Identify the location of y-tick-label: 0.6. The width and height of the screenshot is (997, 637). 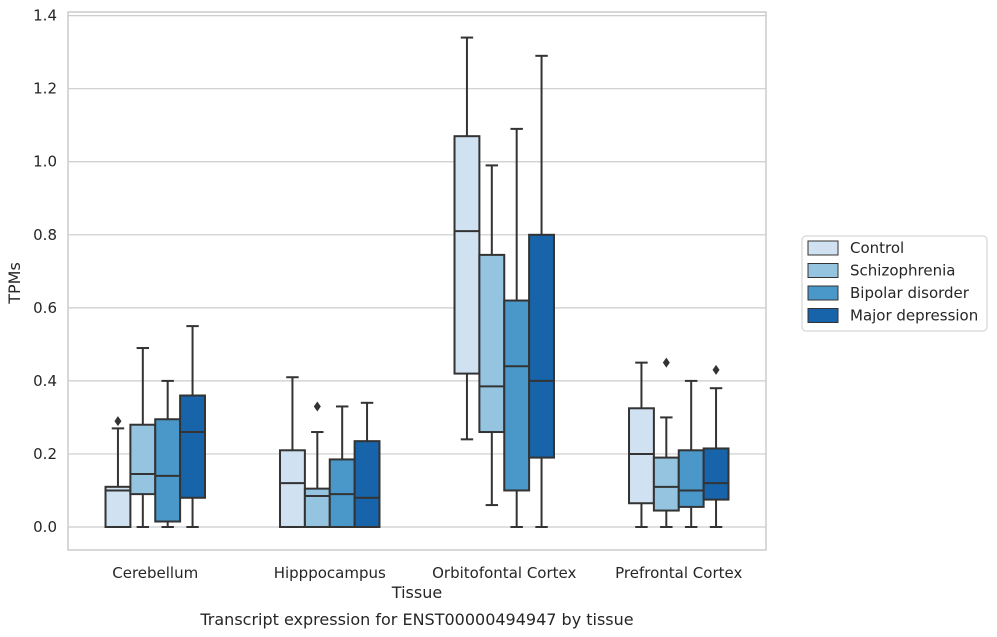
(45, 308).